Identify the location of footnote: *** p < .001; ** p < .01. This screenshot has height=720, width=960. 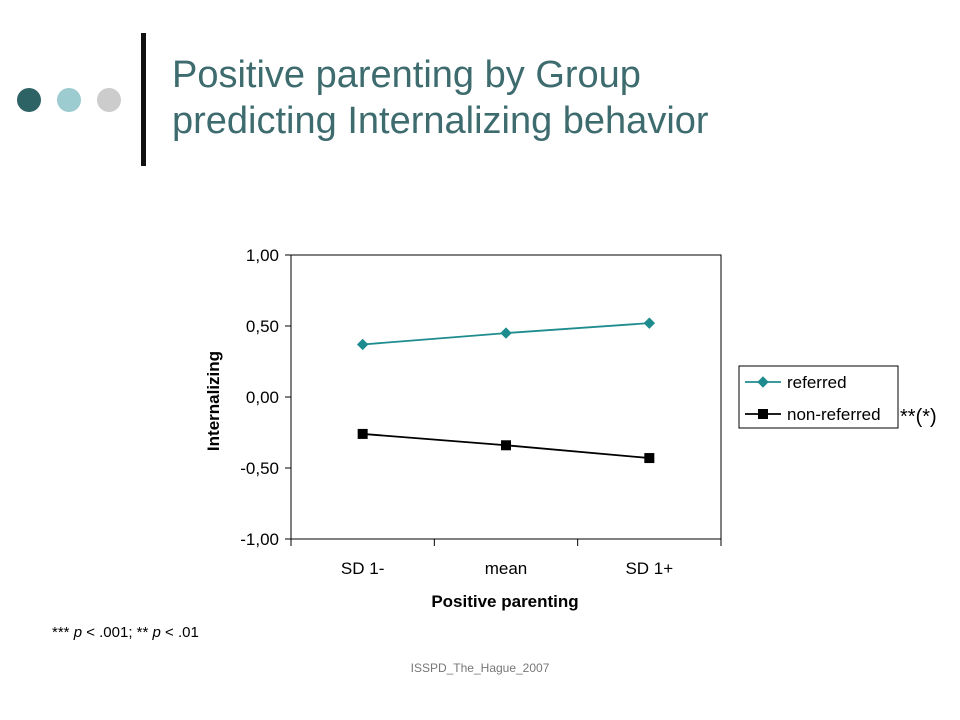
(125, 632).